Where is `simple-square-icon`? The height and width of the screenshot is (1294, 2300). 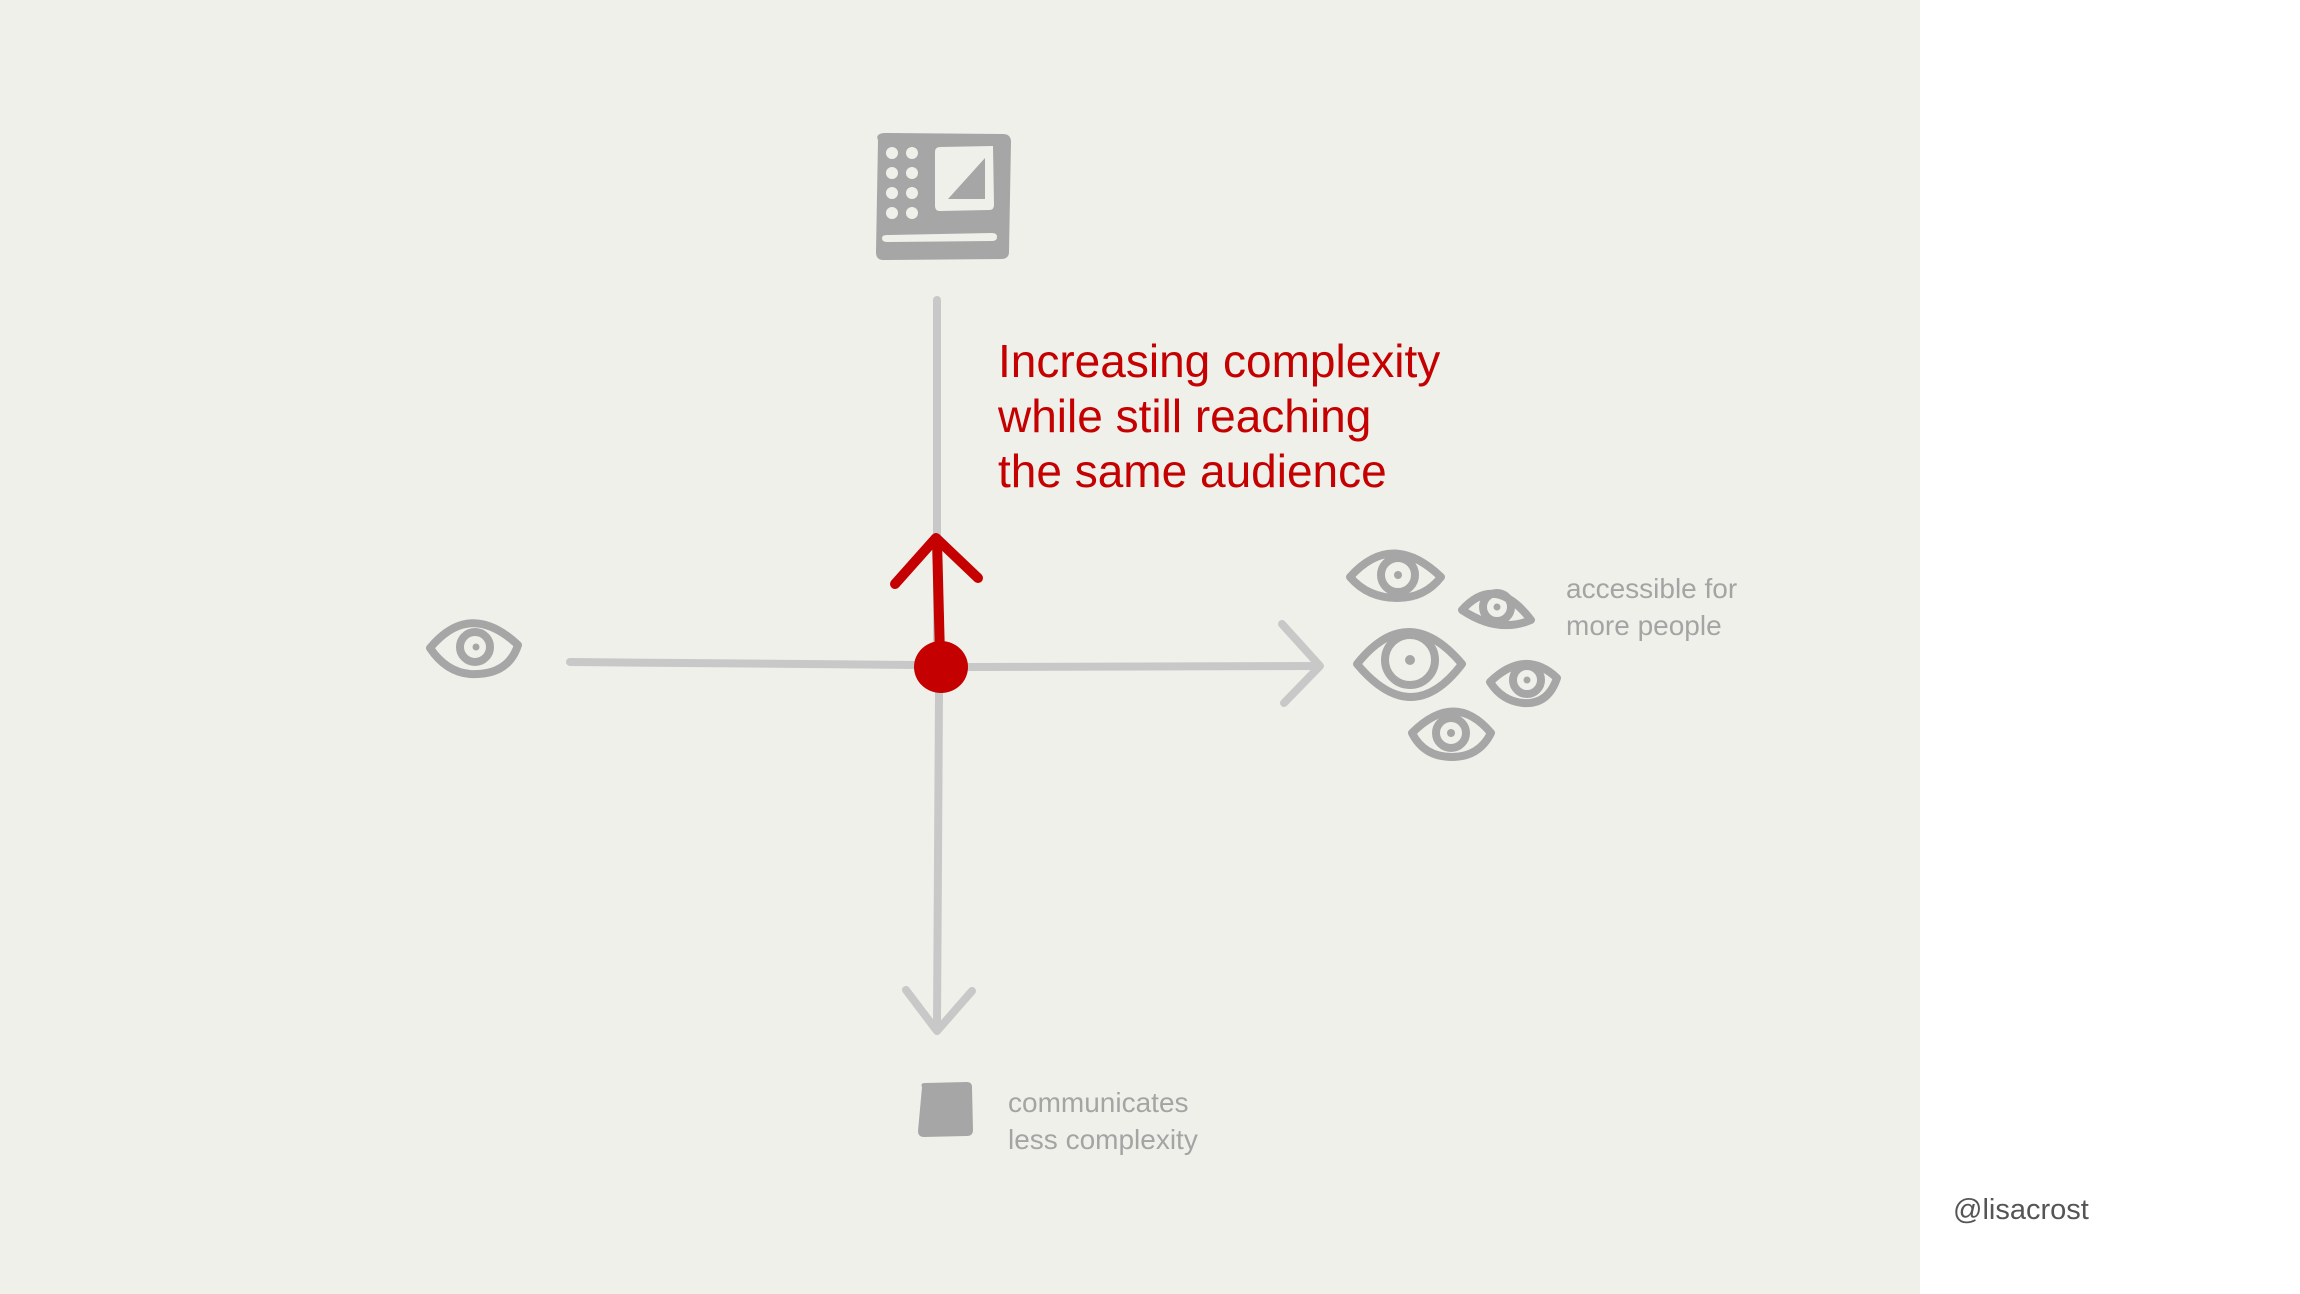
simple-square-icon is located at coordinates (945, 1109).